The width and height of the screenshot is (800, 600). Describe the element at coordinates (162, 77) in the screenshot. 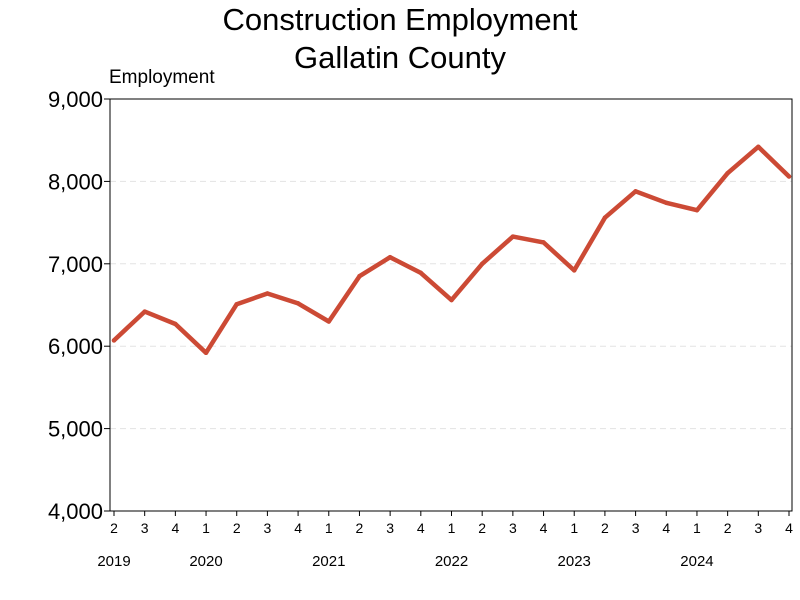

I see `y-axis-label: Employment` at that location.